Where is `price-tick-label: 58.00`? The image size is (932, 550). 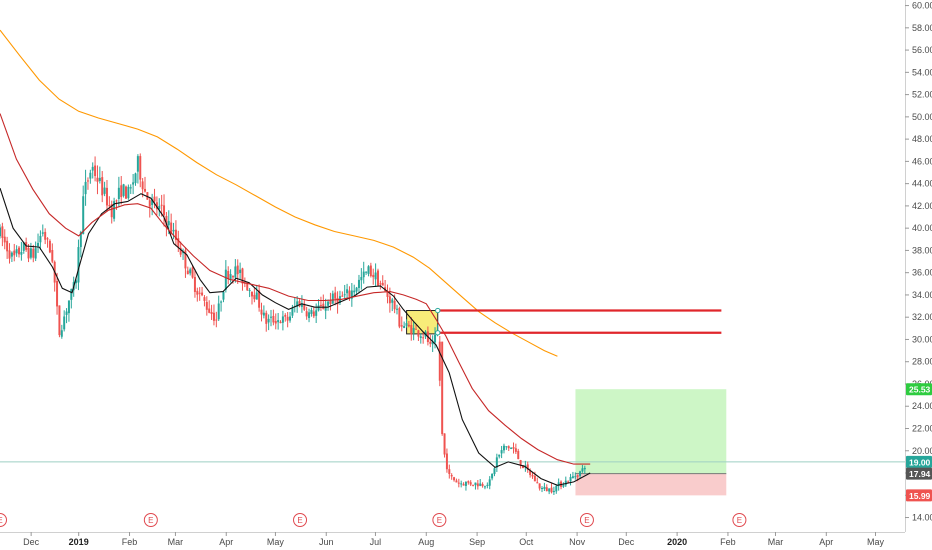 price-tick-label: 58.00 is located at coordinates (922, 28).